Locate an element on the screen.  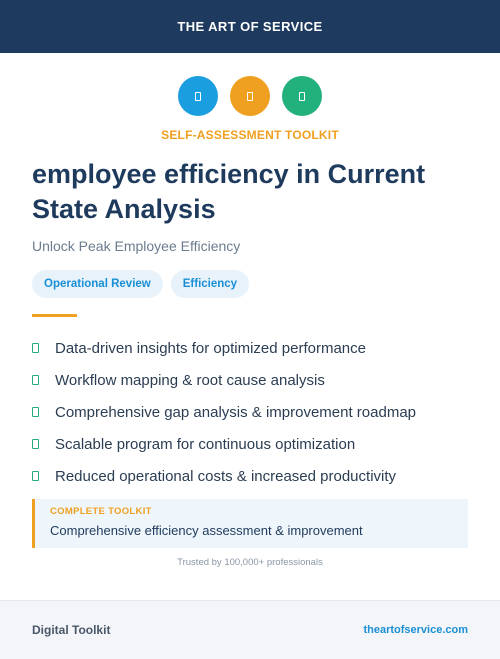
brand-title: THE ART OF SERVICE is located at coordinates (250, 26).